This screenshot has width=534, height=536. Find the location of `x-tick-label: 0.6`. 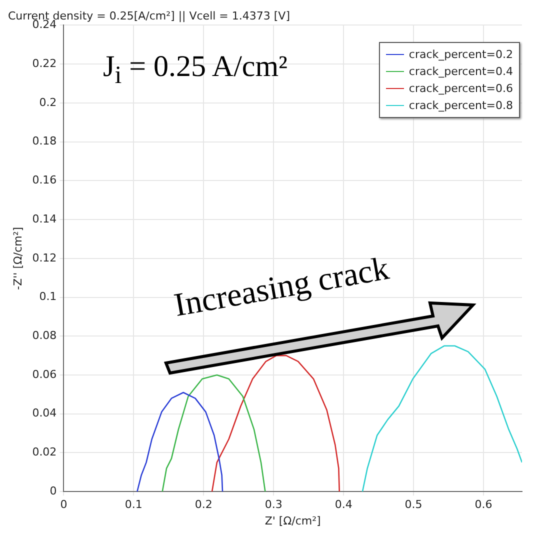

x-tick-label: 0.6 is located at coordinates (483, 505).